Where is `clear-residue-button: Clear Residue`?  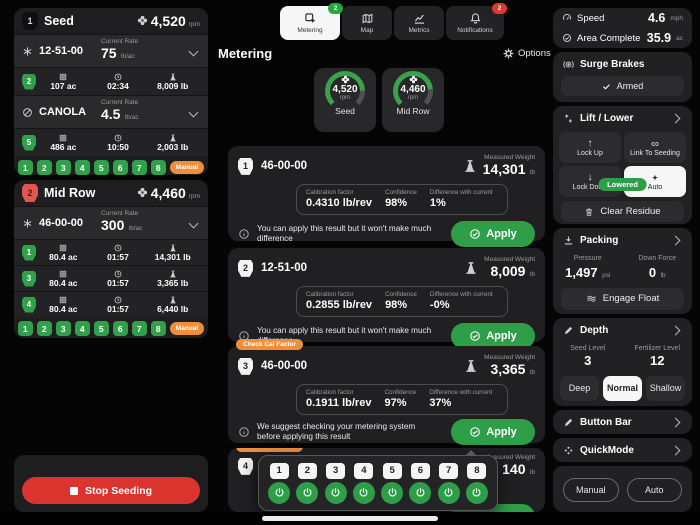 clear-residue-button: Clear Residue is located at coordinates (622, 211).